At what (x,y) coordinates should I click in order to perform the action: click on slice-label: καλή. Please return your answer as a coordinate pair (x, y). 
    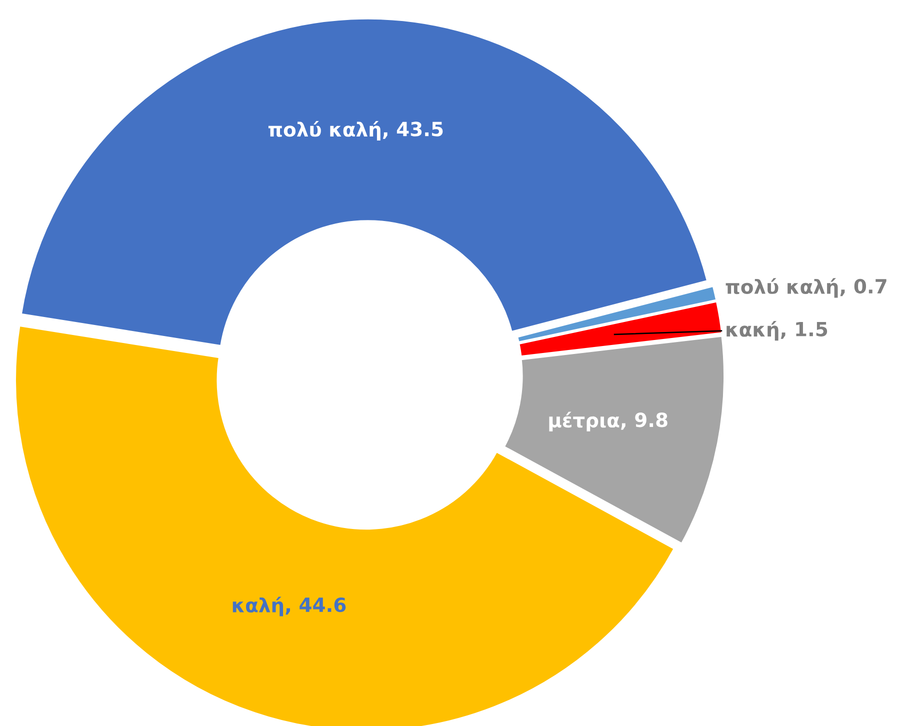
    Looking at the image, I should click on (258, 606).